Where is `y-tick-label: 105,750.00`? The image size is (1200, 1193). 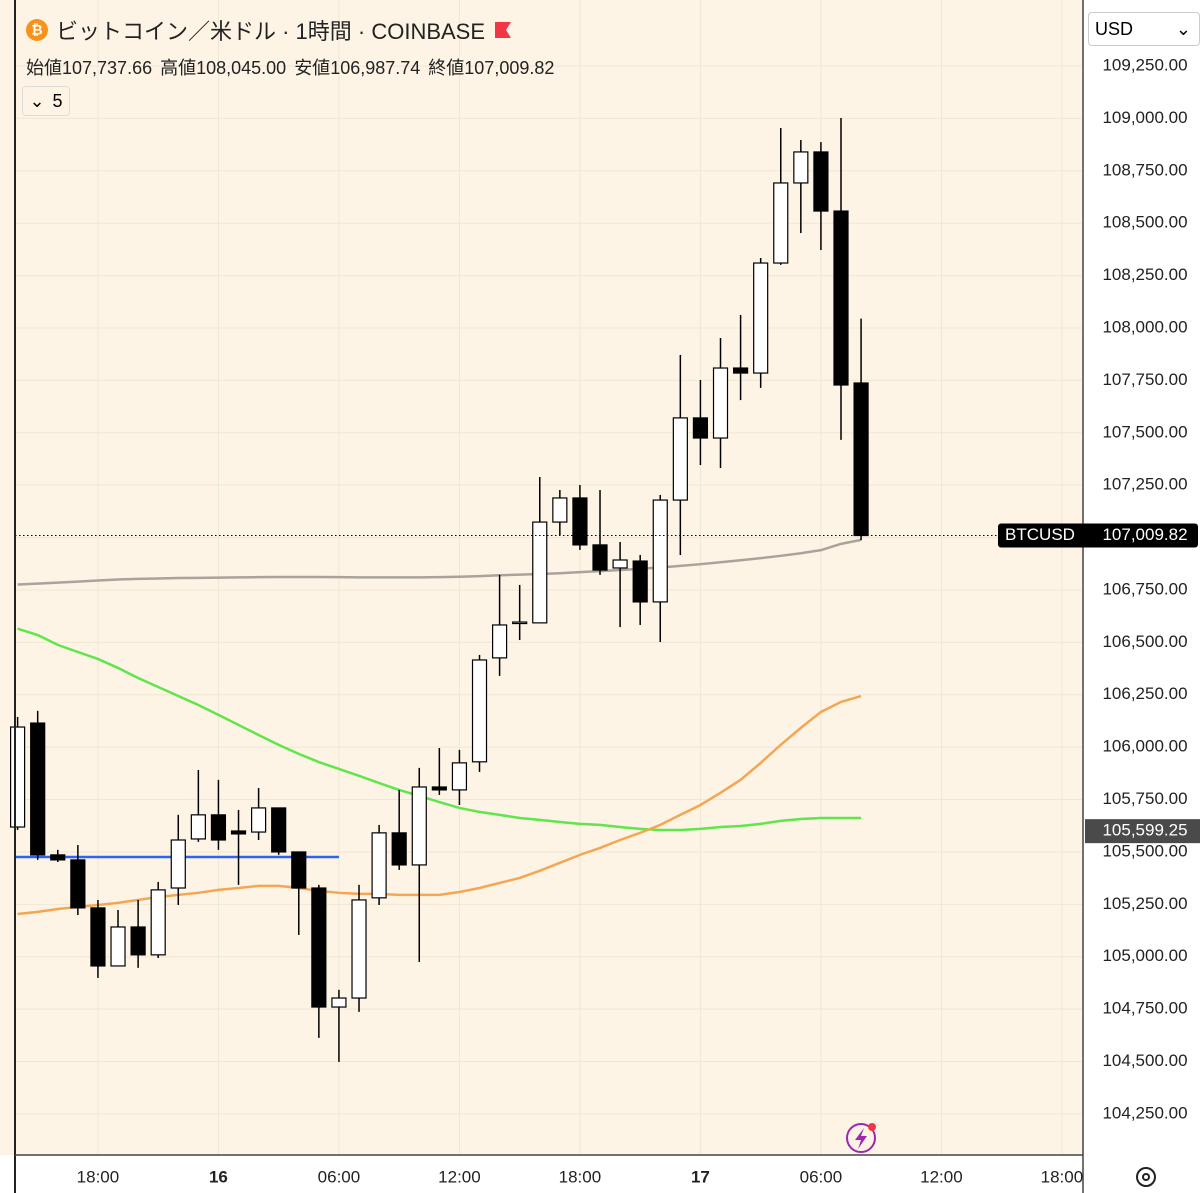 y-tick-label: 105,750.00 is located at coordinates (1144, 798).